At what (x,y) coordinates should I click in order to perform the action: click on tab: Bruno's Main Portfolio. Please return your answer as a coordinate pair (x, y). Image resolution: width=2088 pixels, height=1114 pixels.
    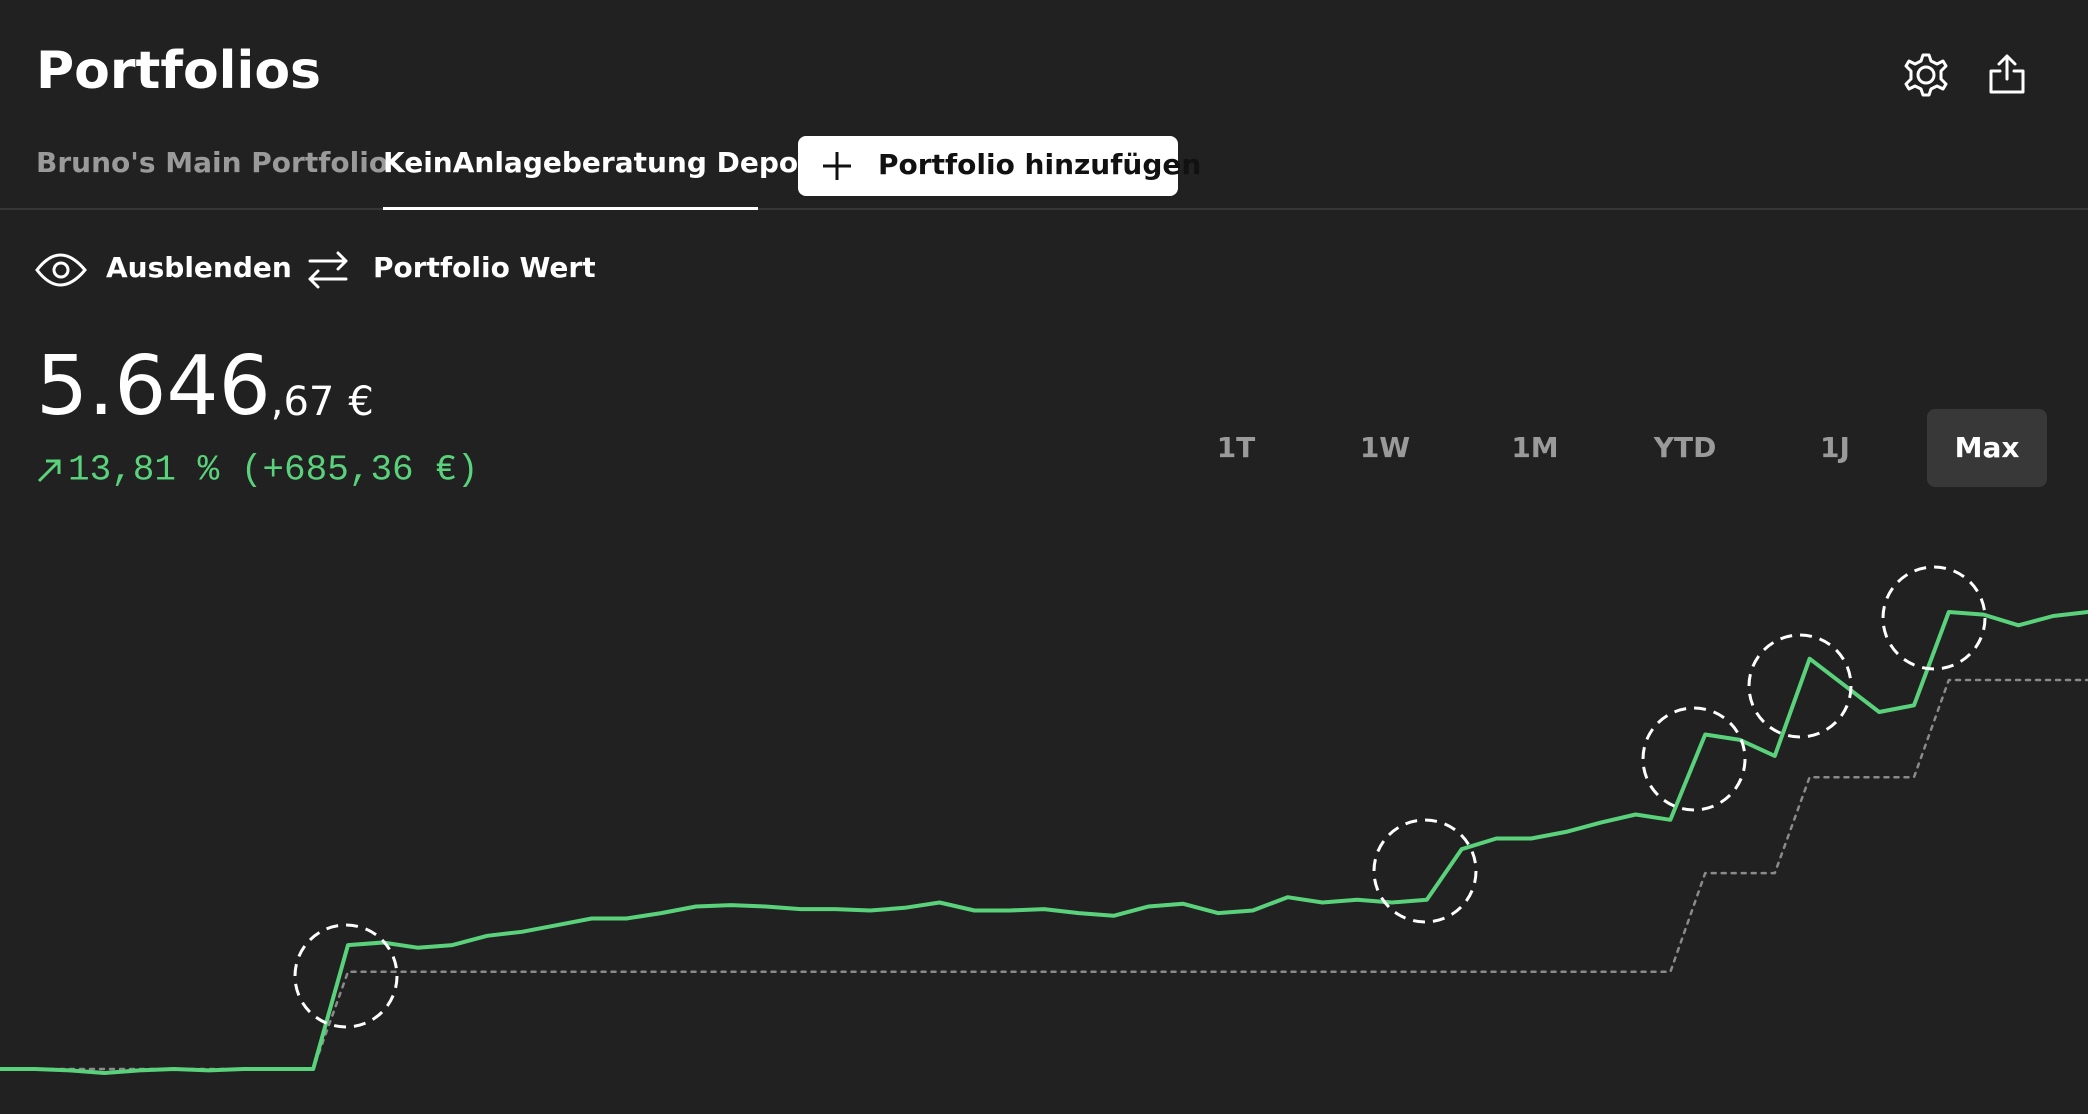
    Looking at the image, I should click on (212, 162).